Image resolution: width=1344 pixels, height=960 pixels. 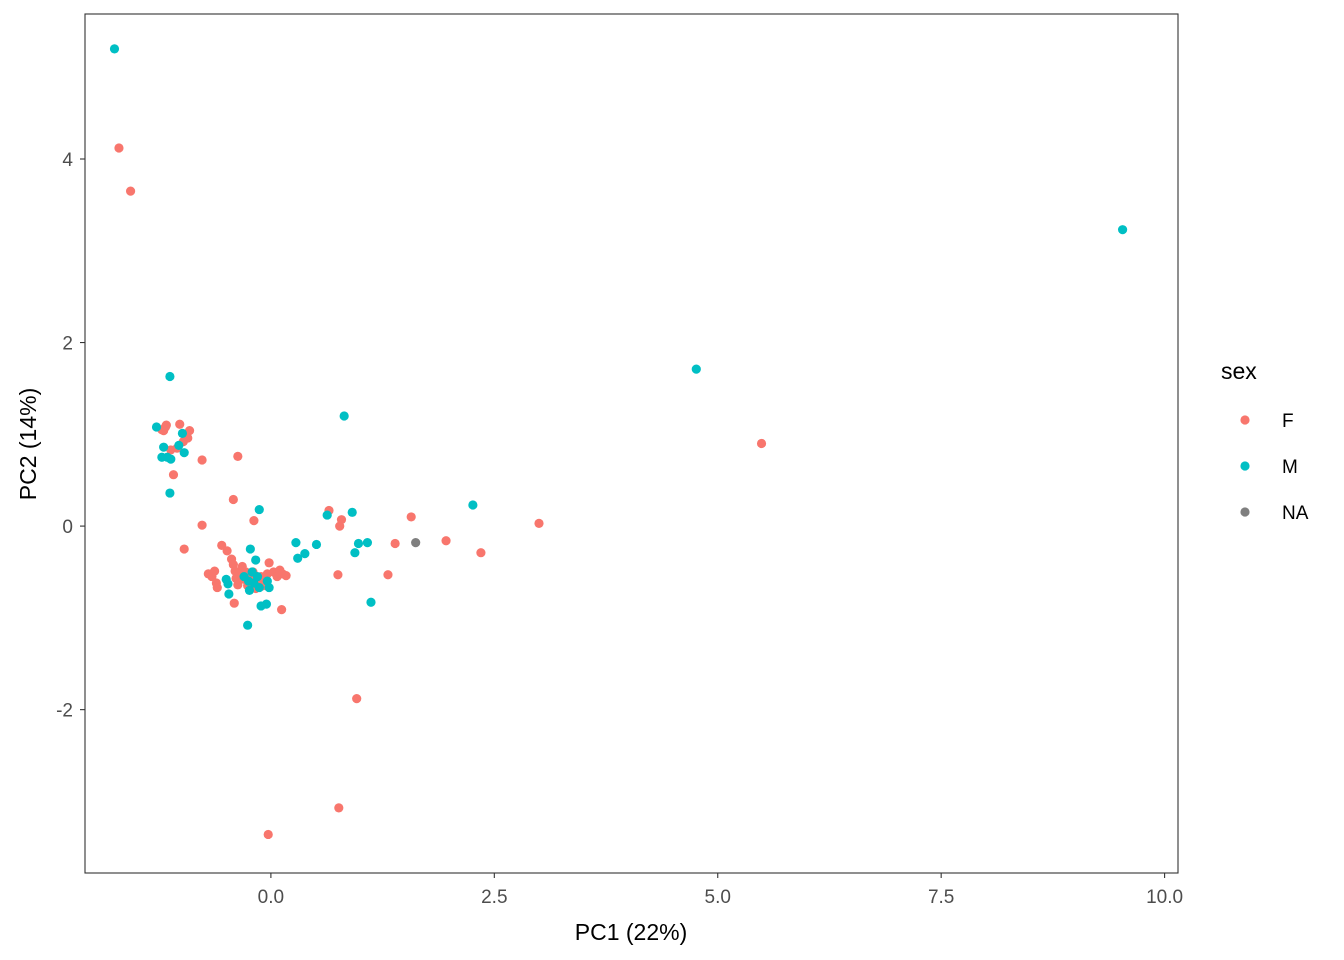 What do you see at coordinates (494, 897) in the screenshot?
I see `x-tick-label: 2.5` at bounding box center [494, 897].